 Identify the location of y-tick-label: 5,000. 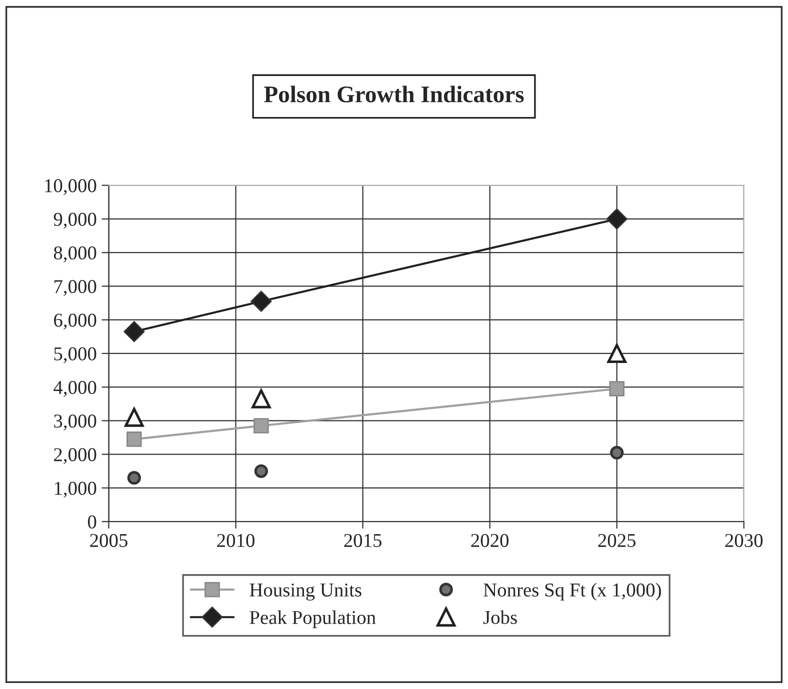
(75, 355).